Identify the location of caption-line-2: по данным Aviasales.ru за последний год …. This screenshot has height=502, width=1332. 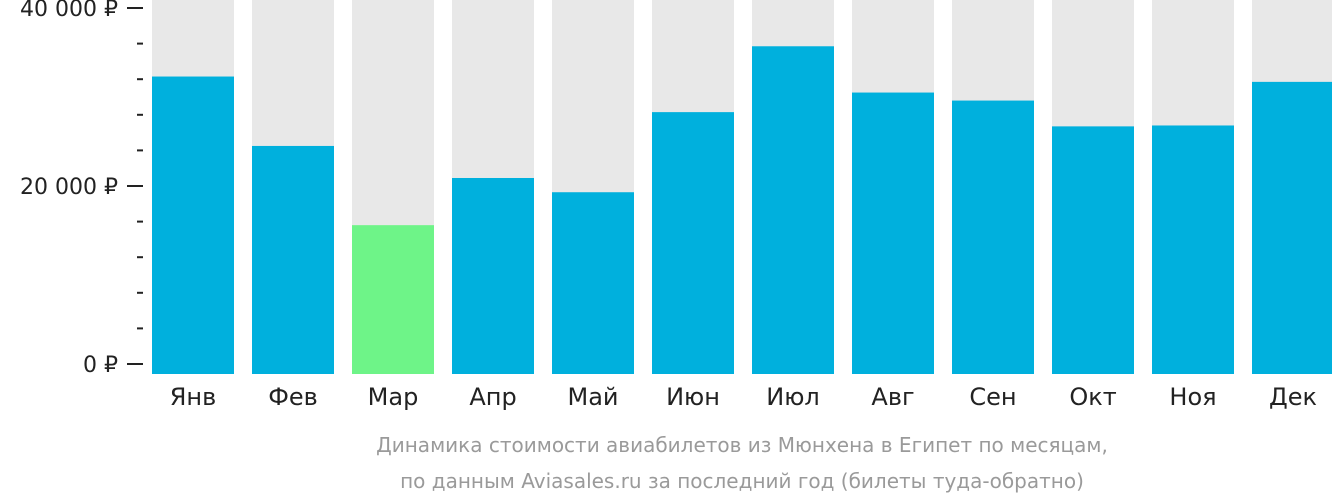
(742, 481).